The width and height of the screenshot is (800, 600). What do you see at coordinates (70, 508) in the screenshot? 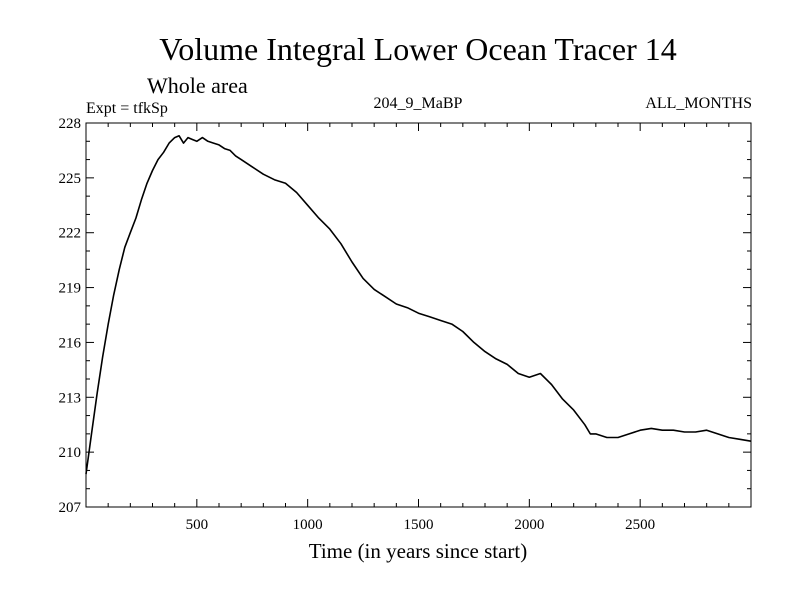
I see `y-tick-label: 207` at bounding box center [70, 508].